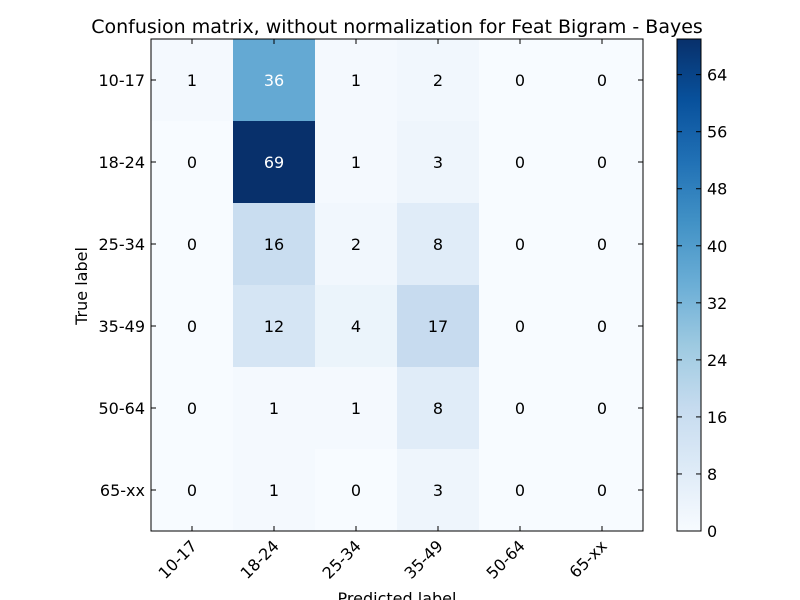 The width and height of the screenshot is (800, 600). Describe the element at coordinates (588, 558) in the screenshot. I see `x-tick-label: 65-xx` at that location.